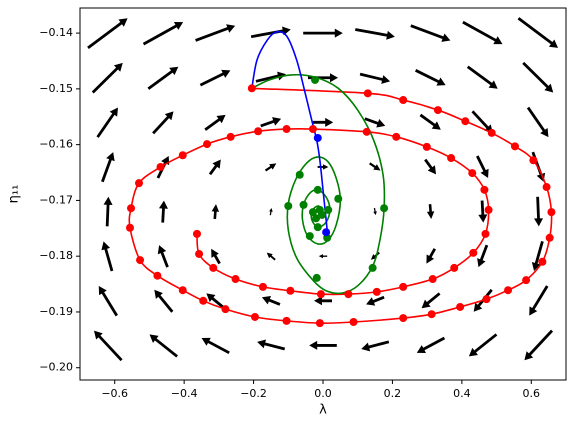 The height and width of the screenshot is (440, 581). Describe the element at coordinates (323, 410) in the screenshot. I see `x-axis-label: λ` at that location.